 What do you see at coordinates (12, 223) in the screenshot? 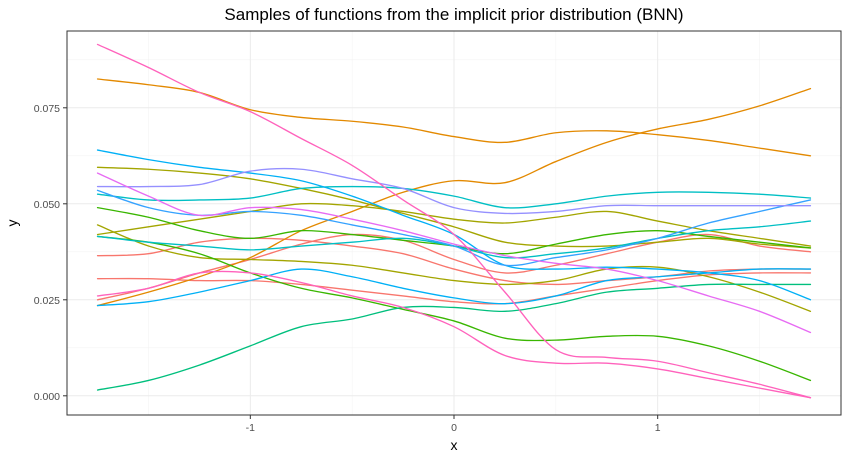
I see `y-axis-label: y` at bounding box center [12, 223].